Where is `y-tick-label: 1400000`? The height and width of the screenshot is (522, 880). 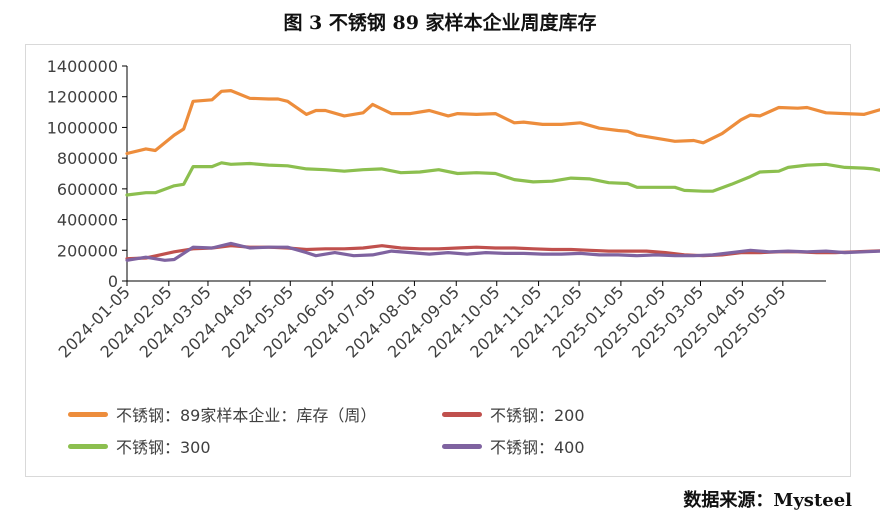 y-tick-label: 1400000 is located at coordinates (82, 66).